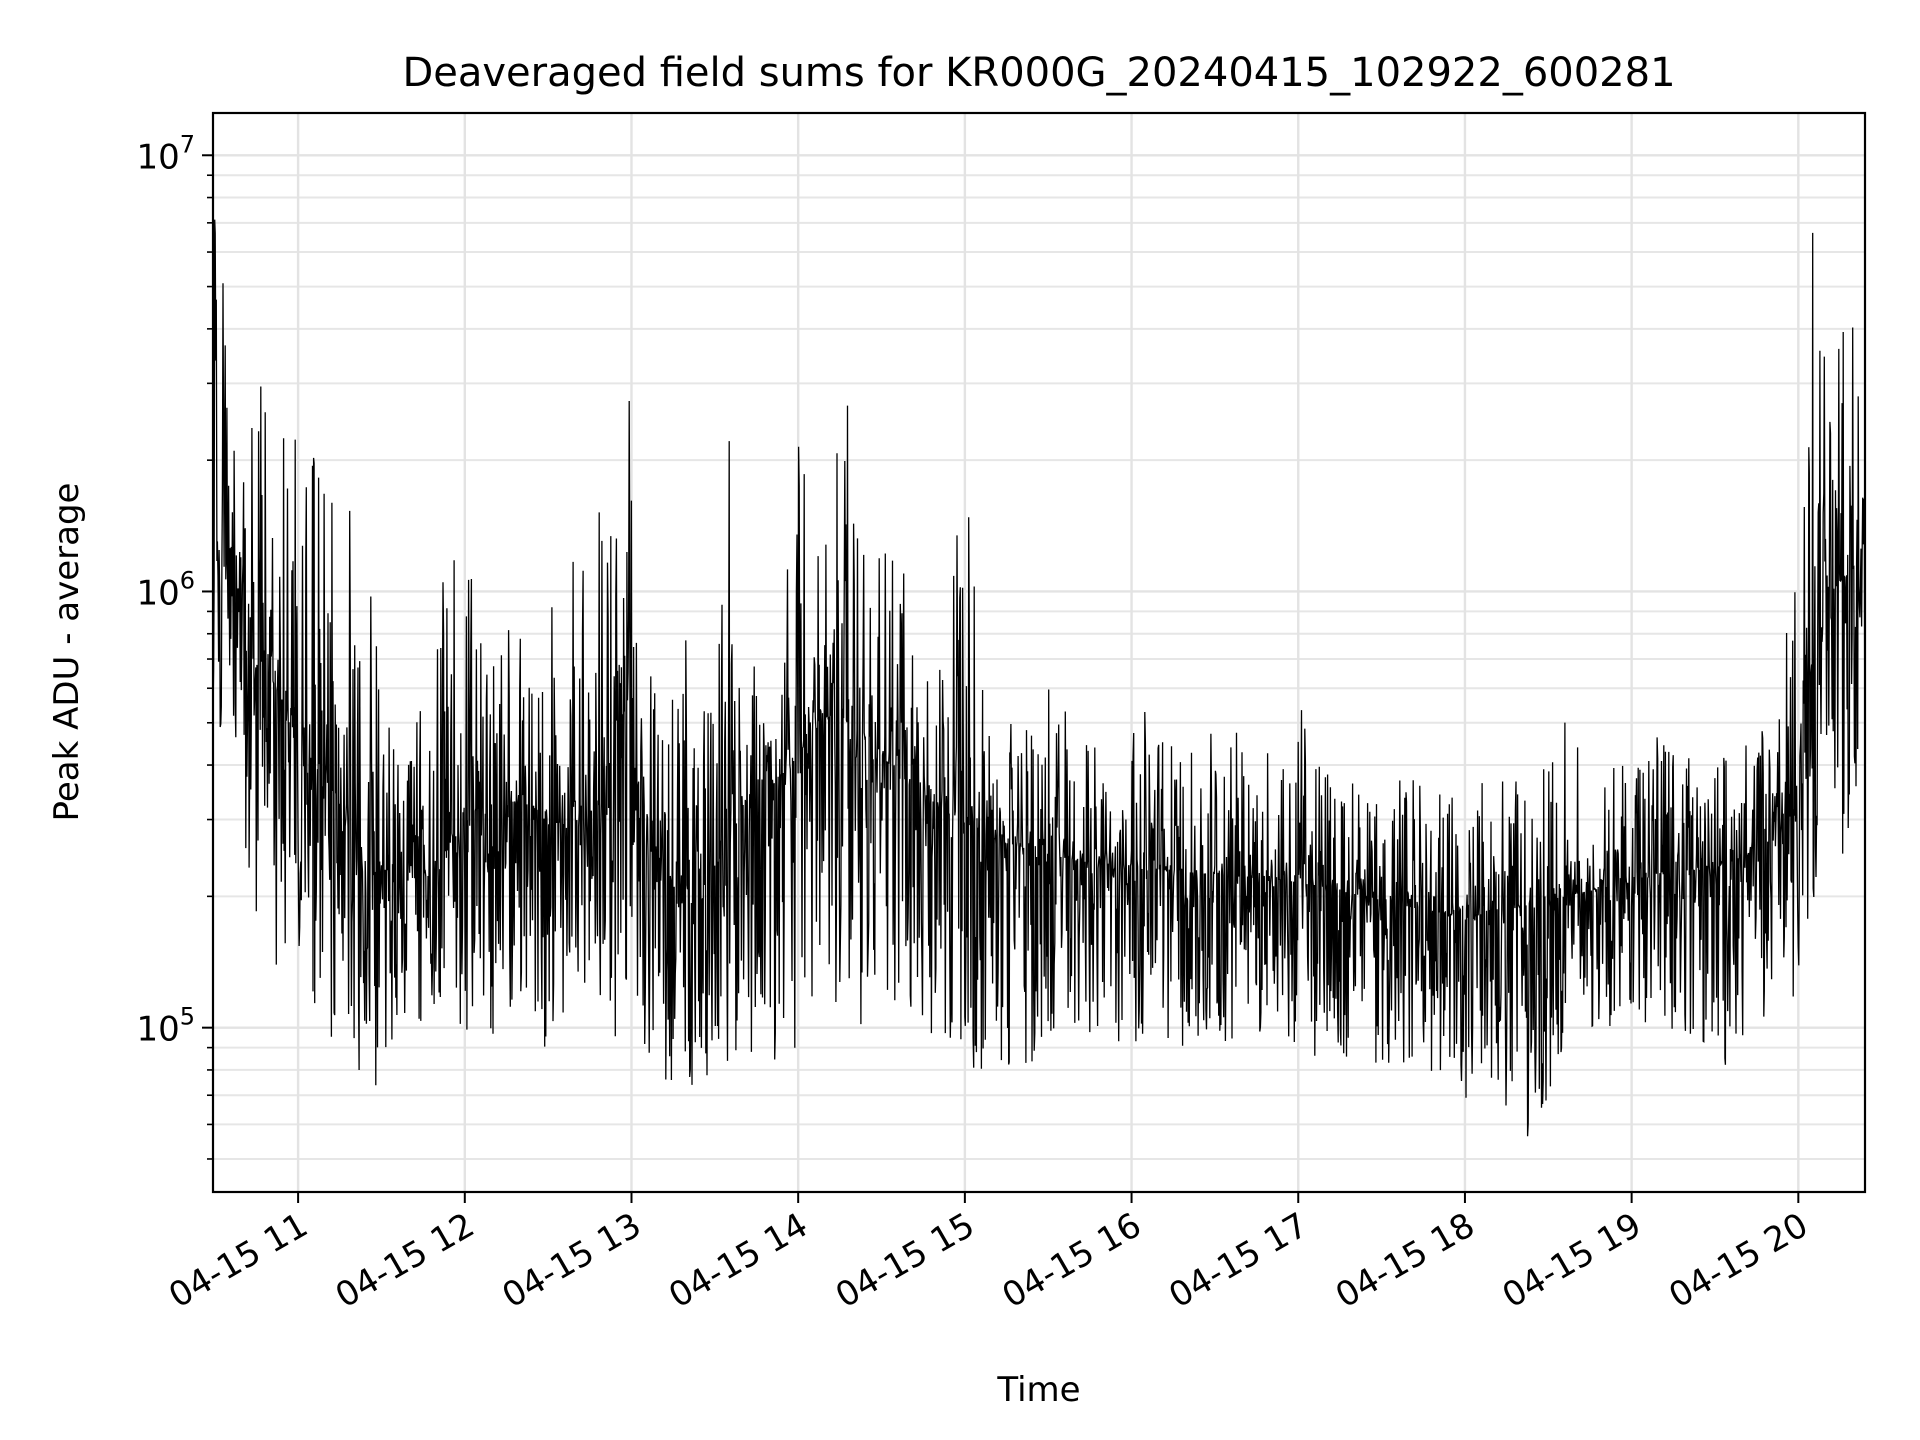  What do you see at coordinates (67, 652) in the screenshot?
I see `y-axis-label: Peak ADU - average` at bounding box center [67, 652].